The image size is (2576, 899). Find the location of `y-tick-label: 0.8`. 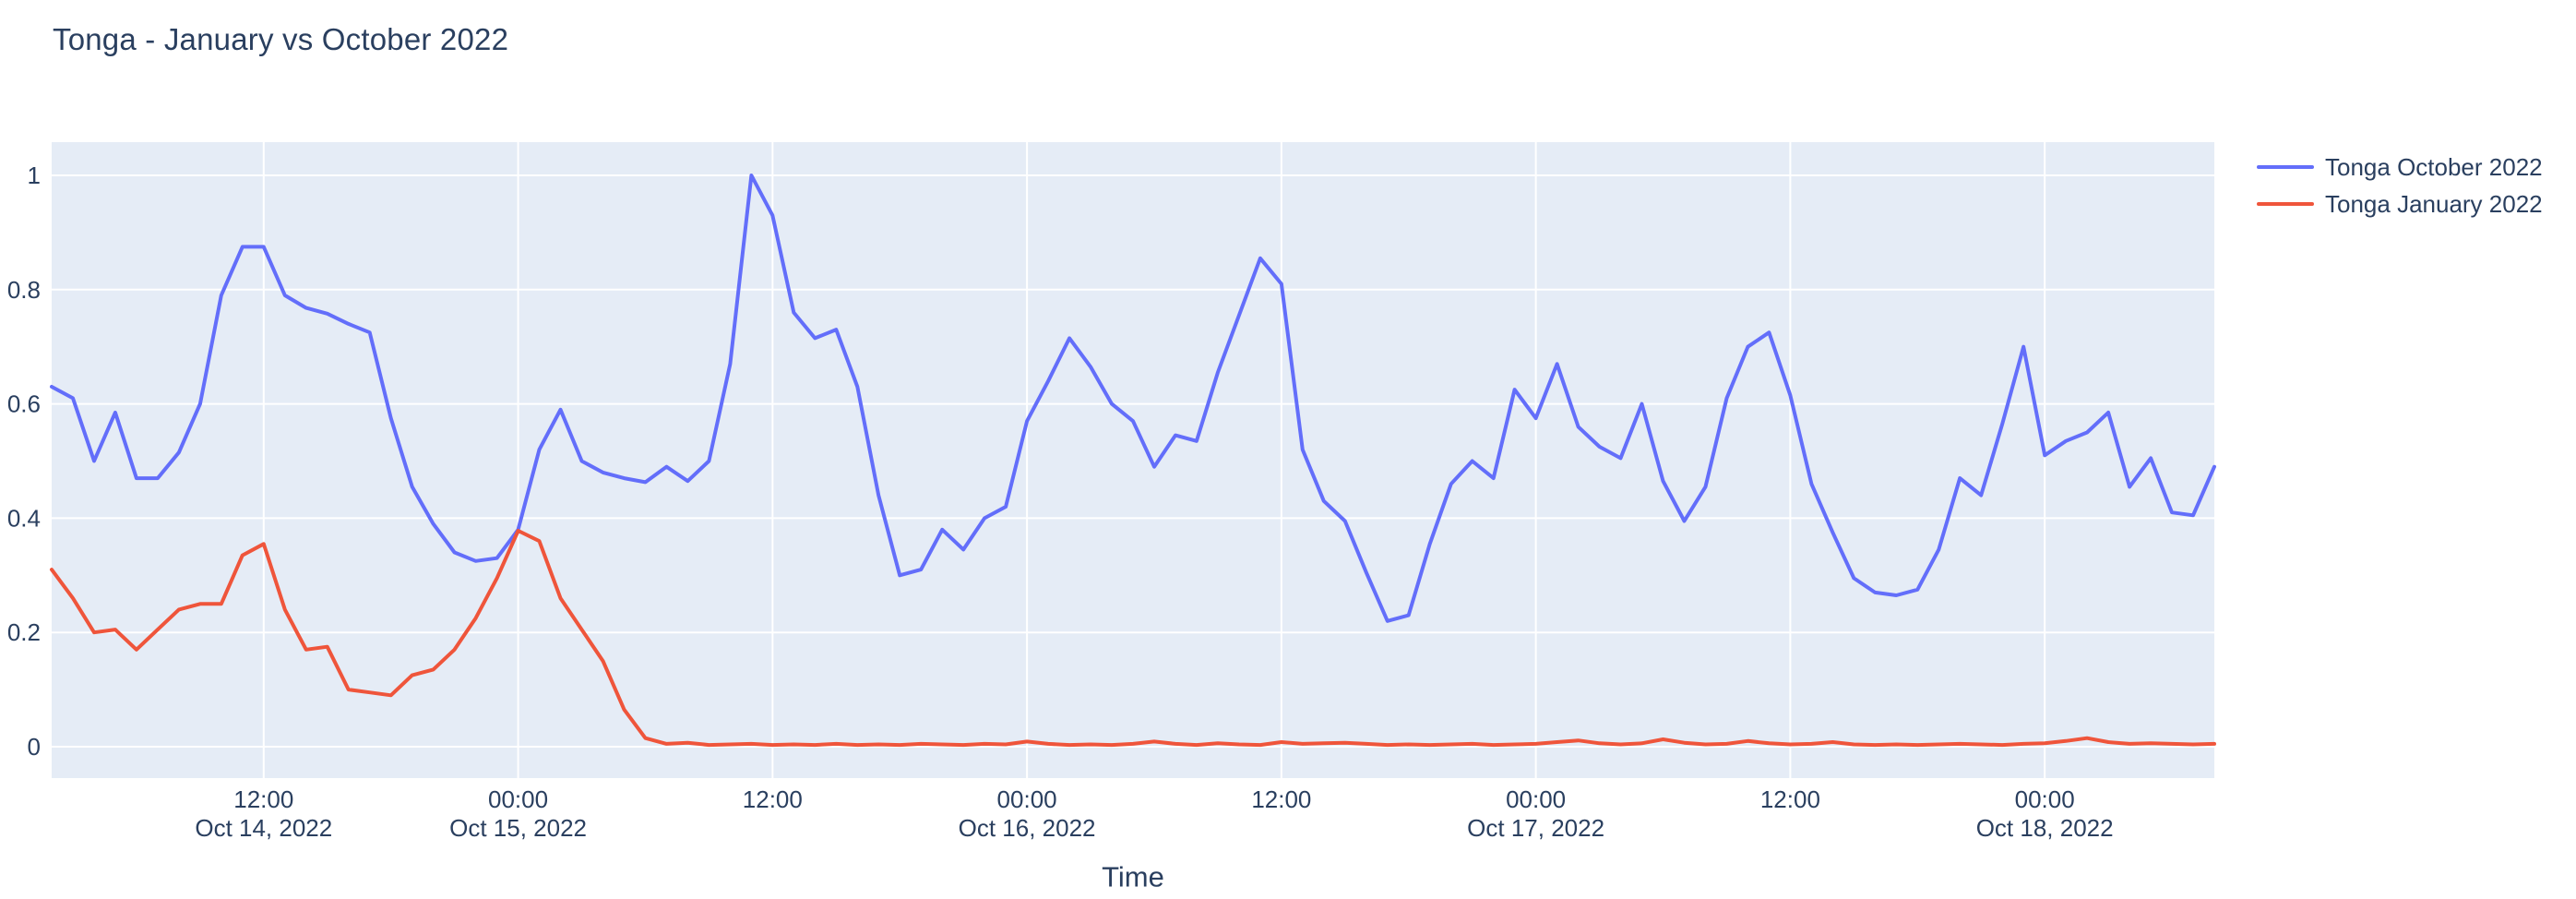

y-tick-label: 0.8 is located at coordinates (24, 290).